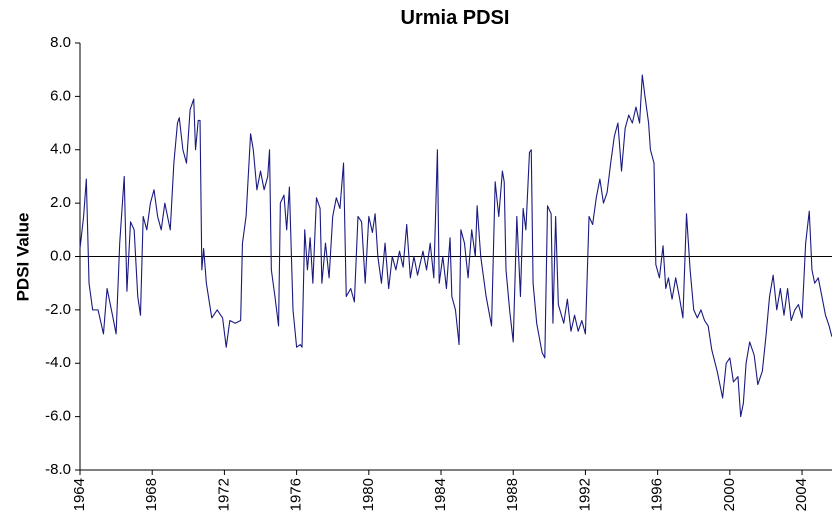  Describe the element at coordinates (455, 18) in the screenshot. I see `chart-title: Urmia PDSI` at that location.